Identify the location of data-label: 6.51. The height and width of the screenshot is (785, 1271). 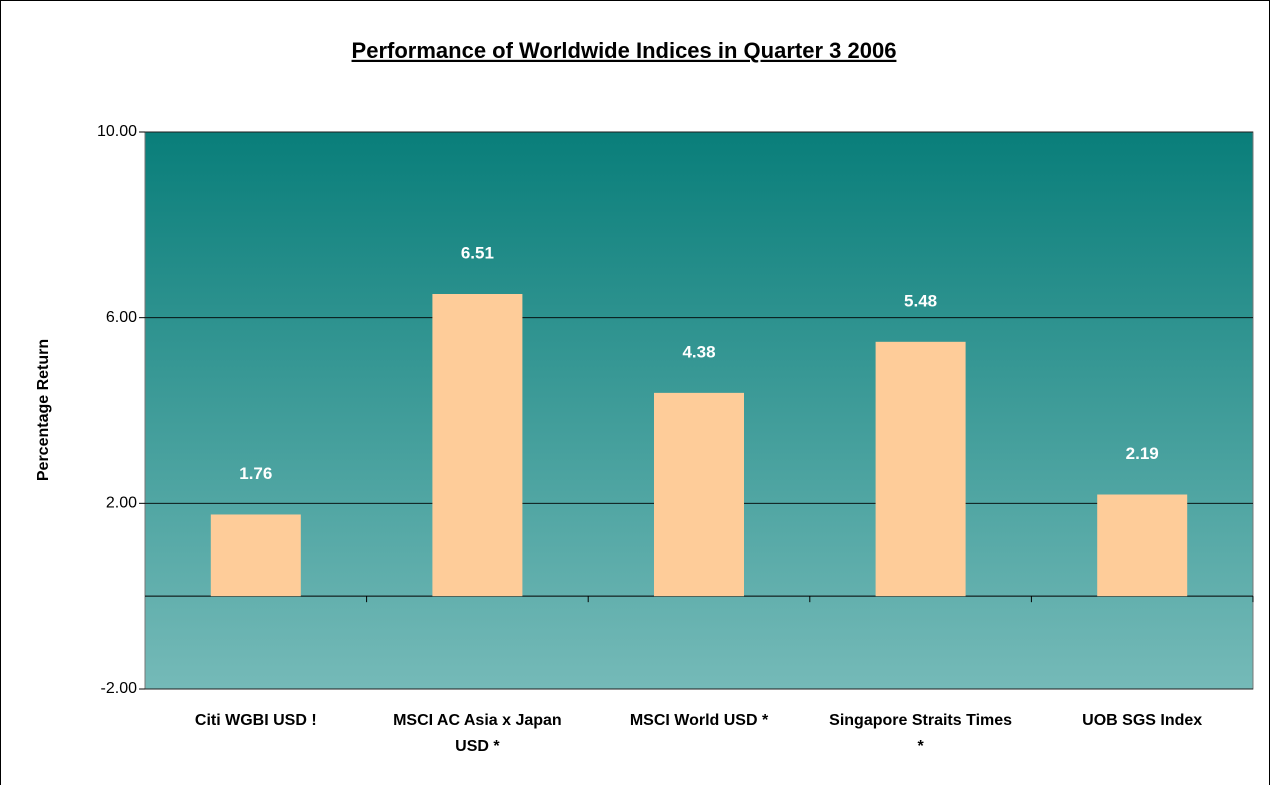
(477, 252).